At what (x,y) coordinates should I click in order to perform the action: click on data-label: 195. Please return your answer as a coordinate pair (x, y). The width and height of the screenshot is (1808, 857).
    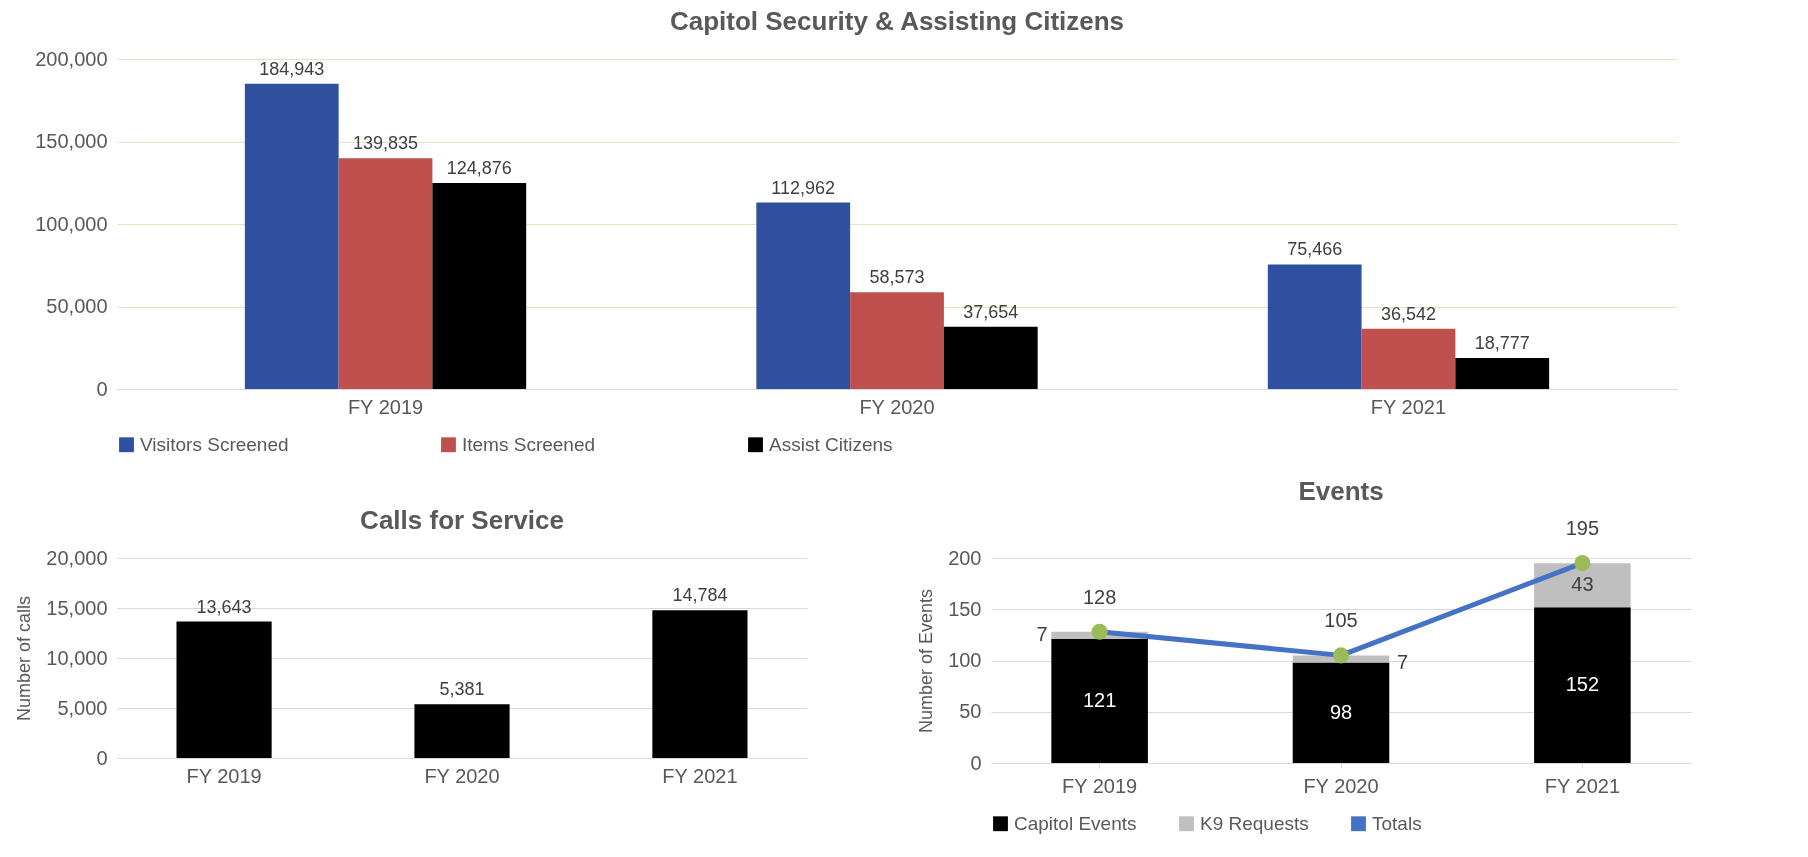
    Looking at the image, I should click on (1582, 528).